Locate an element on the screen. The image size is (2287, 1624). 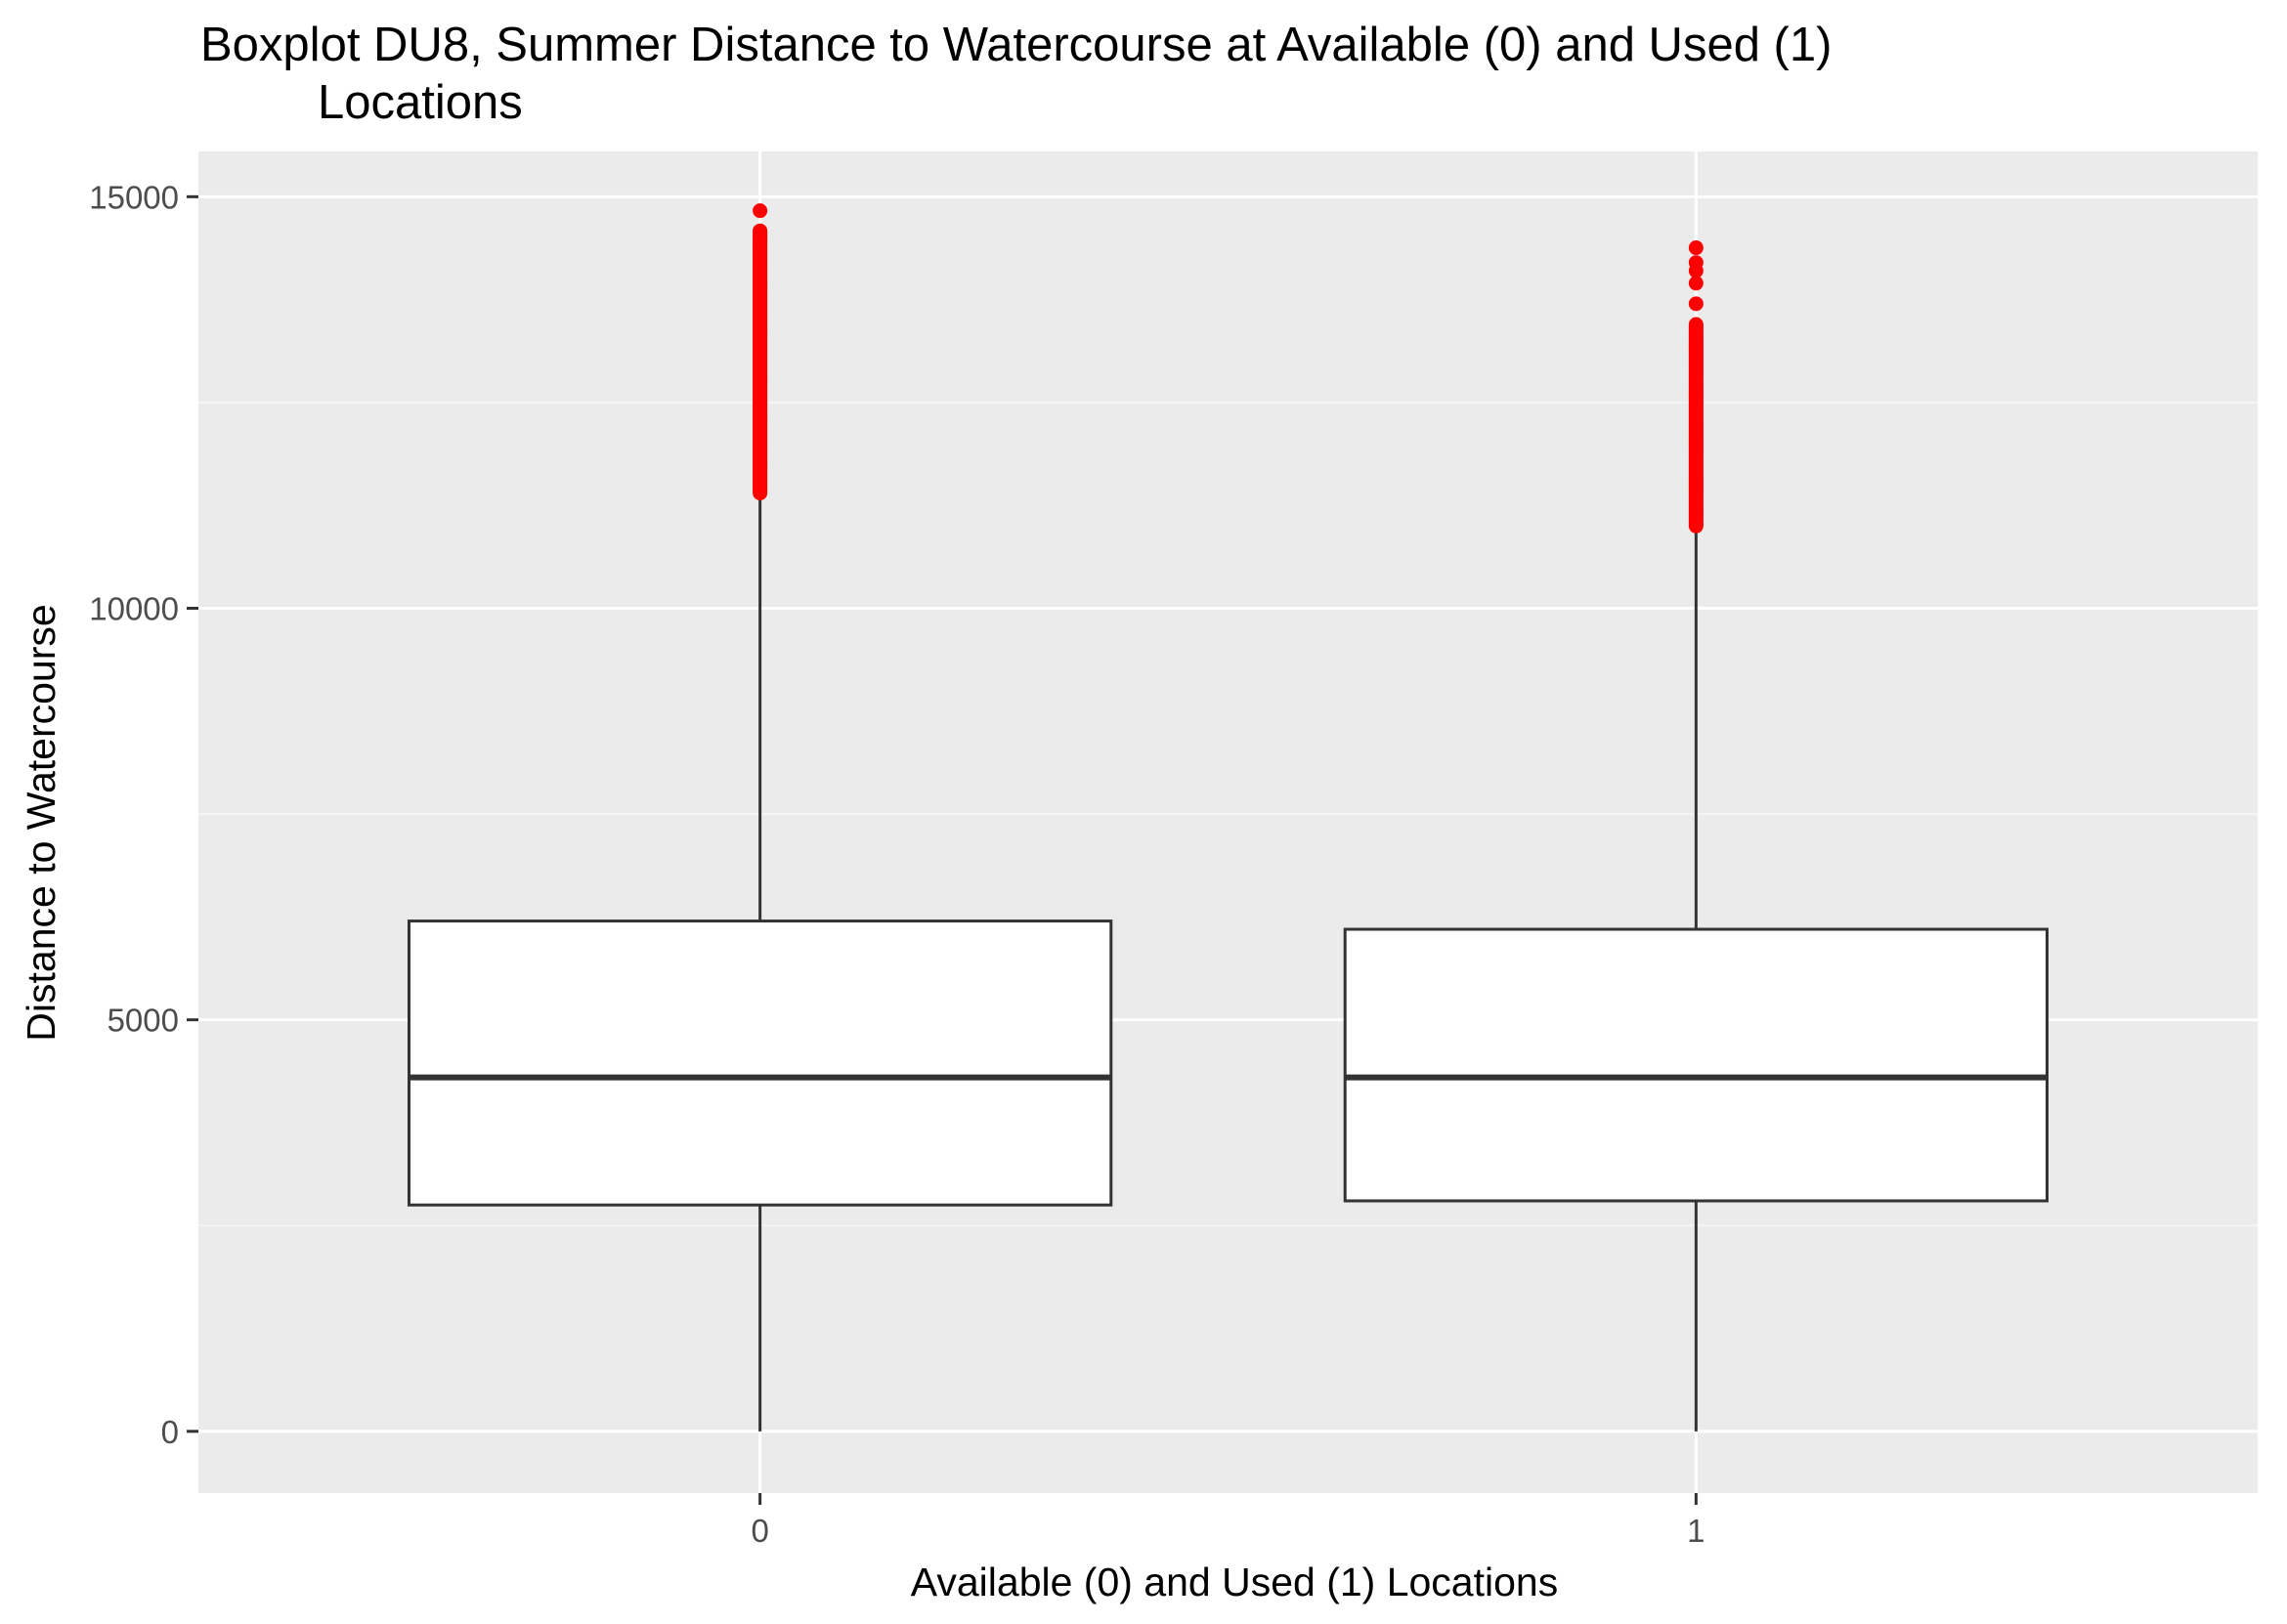
y-tick-labels: 0 5000 10000 15000 is located at coordinates (134, 814).